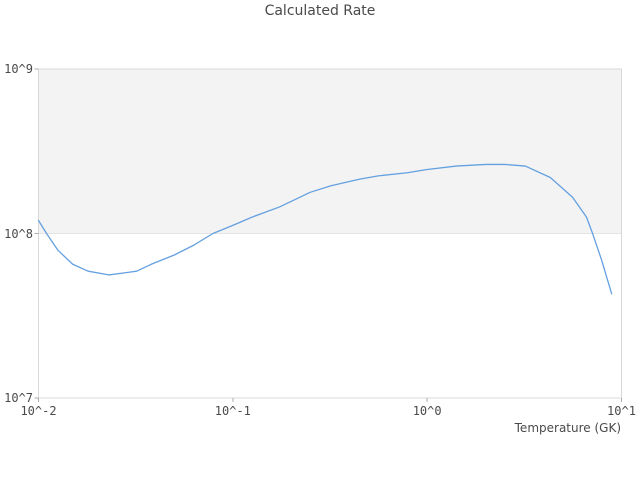  What do you see at coordinates (18, 233) in the screenshot?
I see `y-tick-label: 10^8` at bounding box center [18, 233].